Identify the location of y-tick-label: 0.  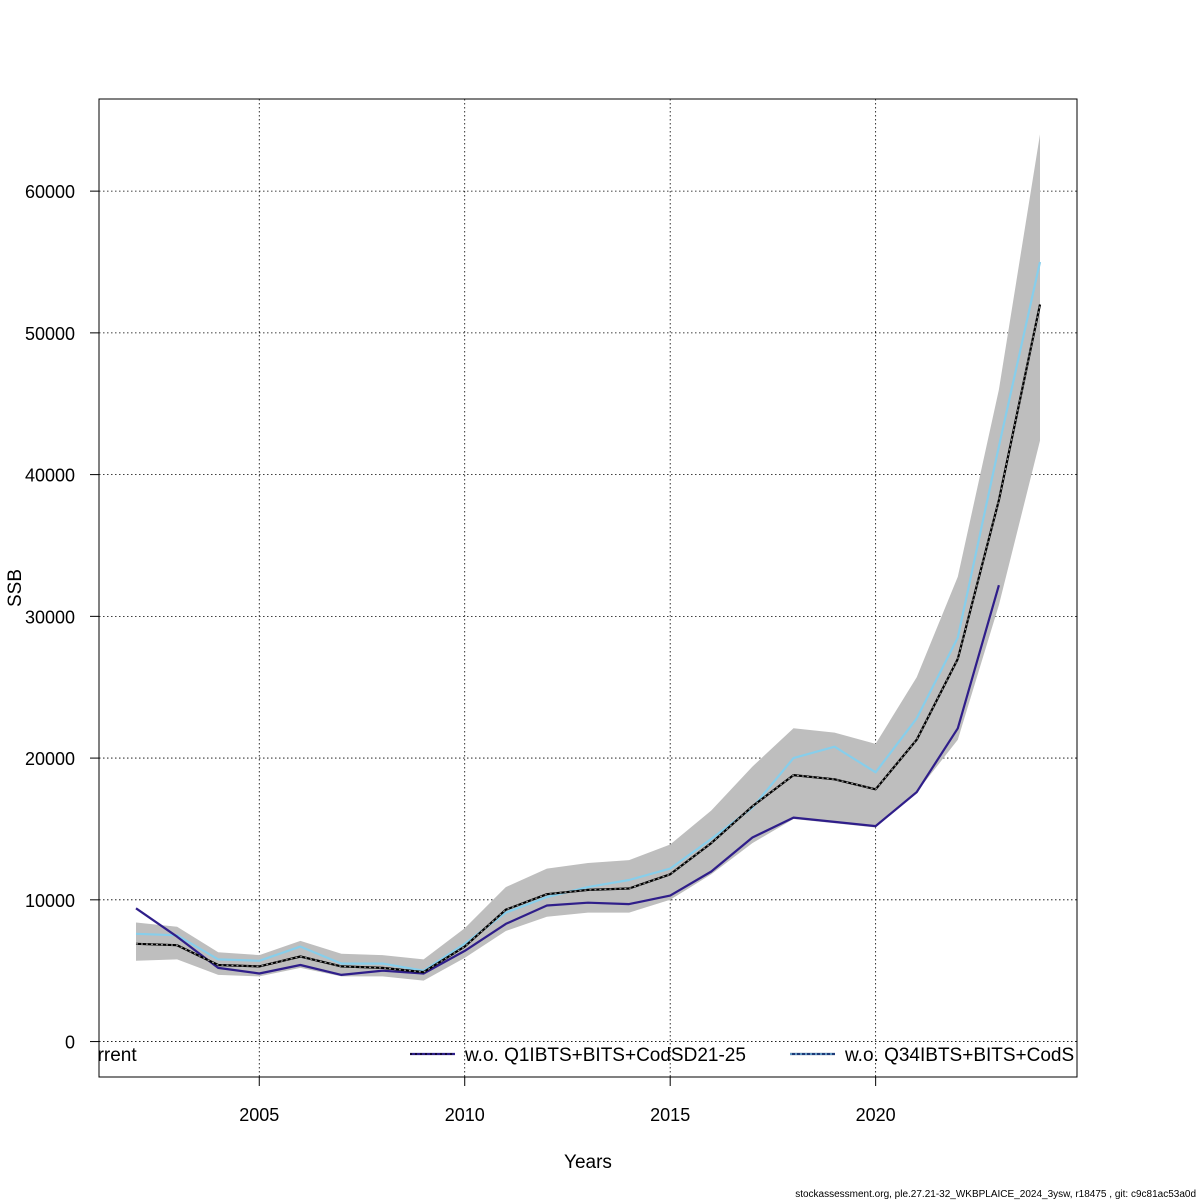
(70, 1043).